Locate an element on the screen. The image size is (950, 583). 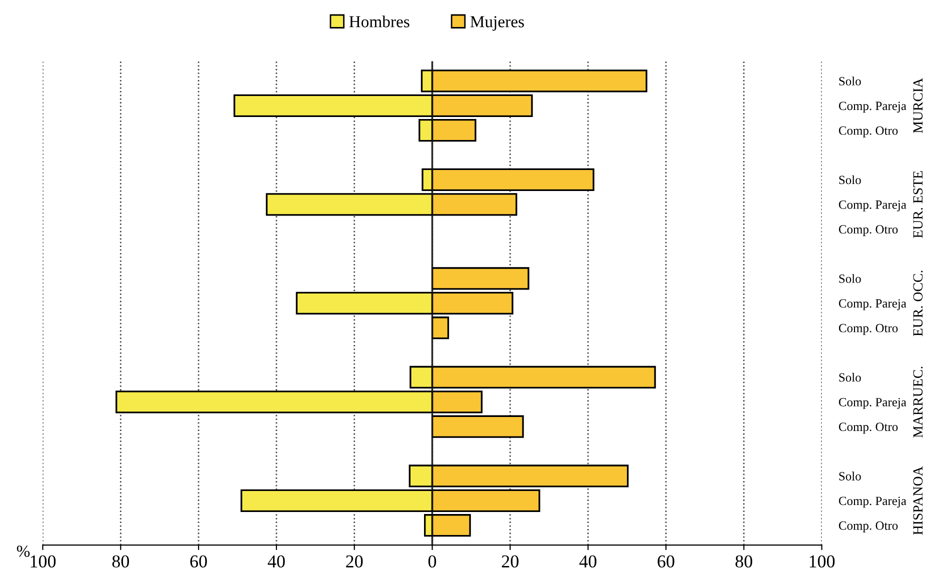
x-axis-title: % is located at coordinates (23, 551).